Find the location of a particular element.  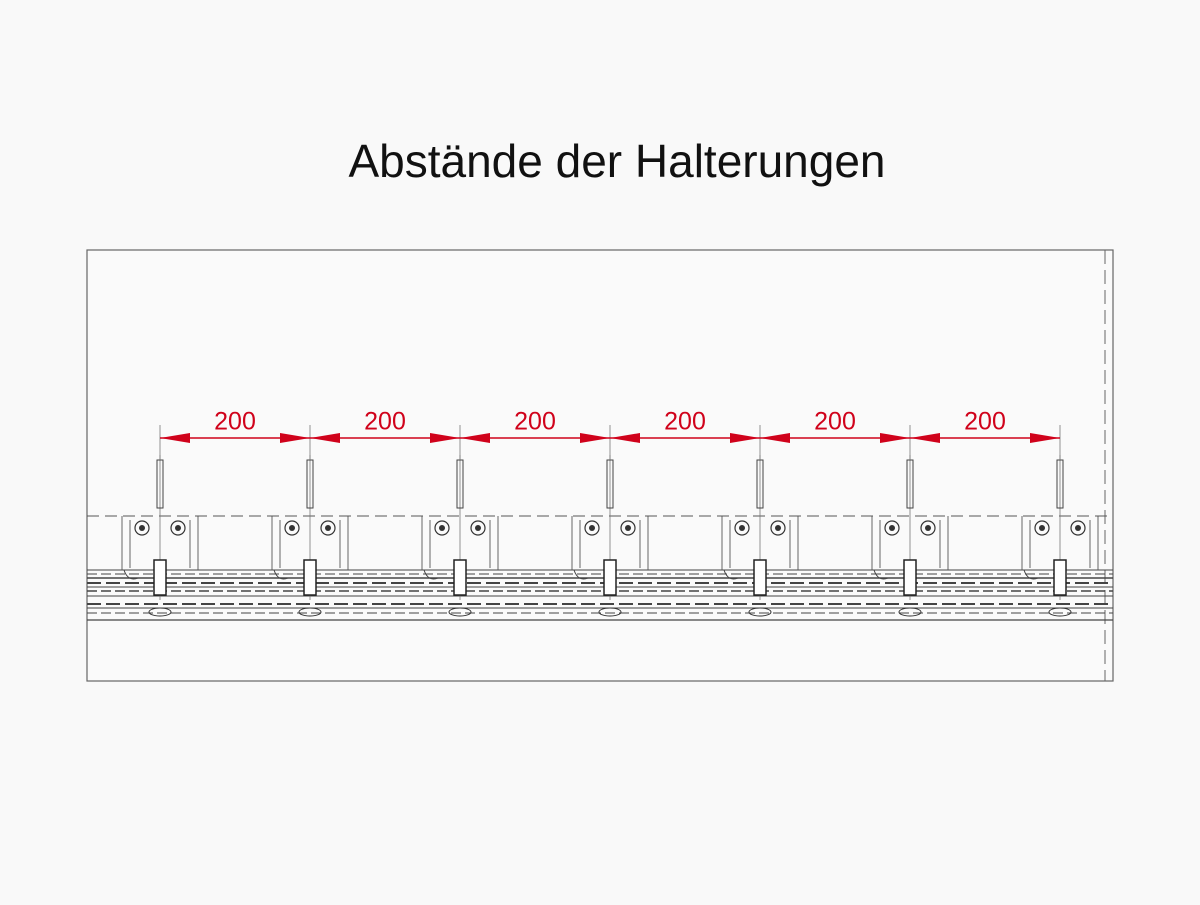

title: Abstände der Halterungen is located at coordinates (616, 161).